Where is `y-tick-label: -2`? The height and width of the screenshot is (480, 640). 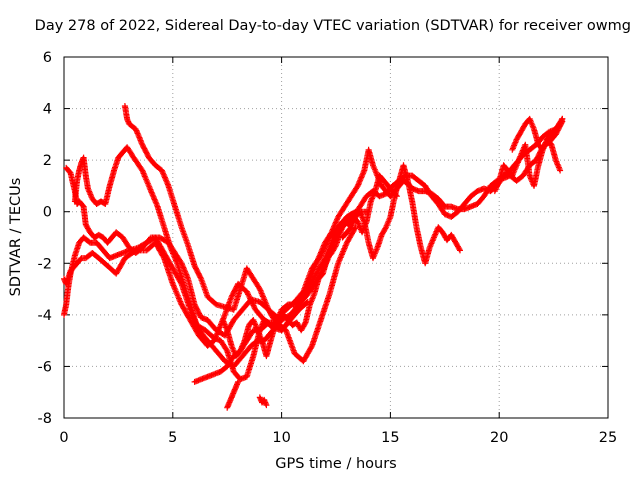
y-tick-label: -2 is located at coordinates (45, 264).